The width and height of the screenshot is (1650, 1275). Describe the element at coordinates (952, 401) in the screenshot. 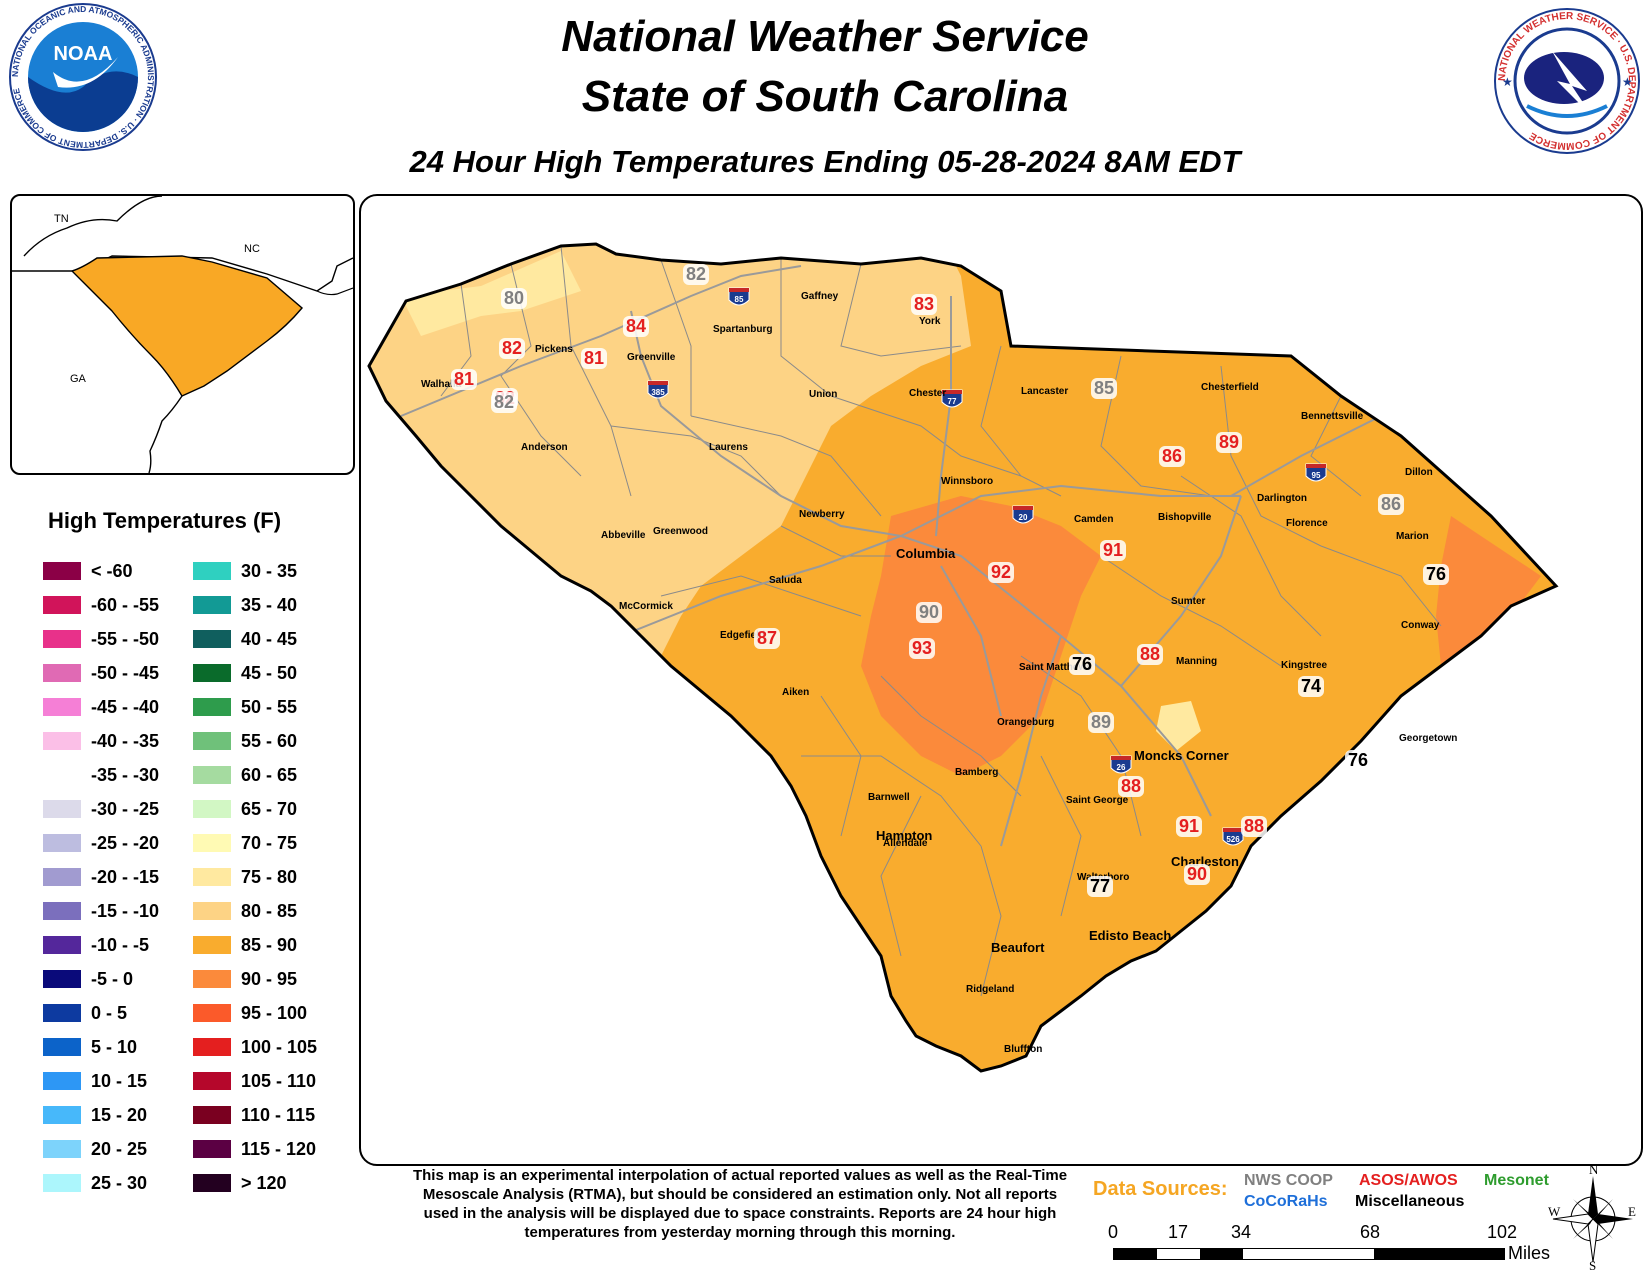

I see `svg-text: 77` at that location.